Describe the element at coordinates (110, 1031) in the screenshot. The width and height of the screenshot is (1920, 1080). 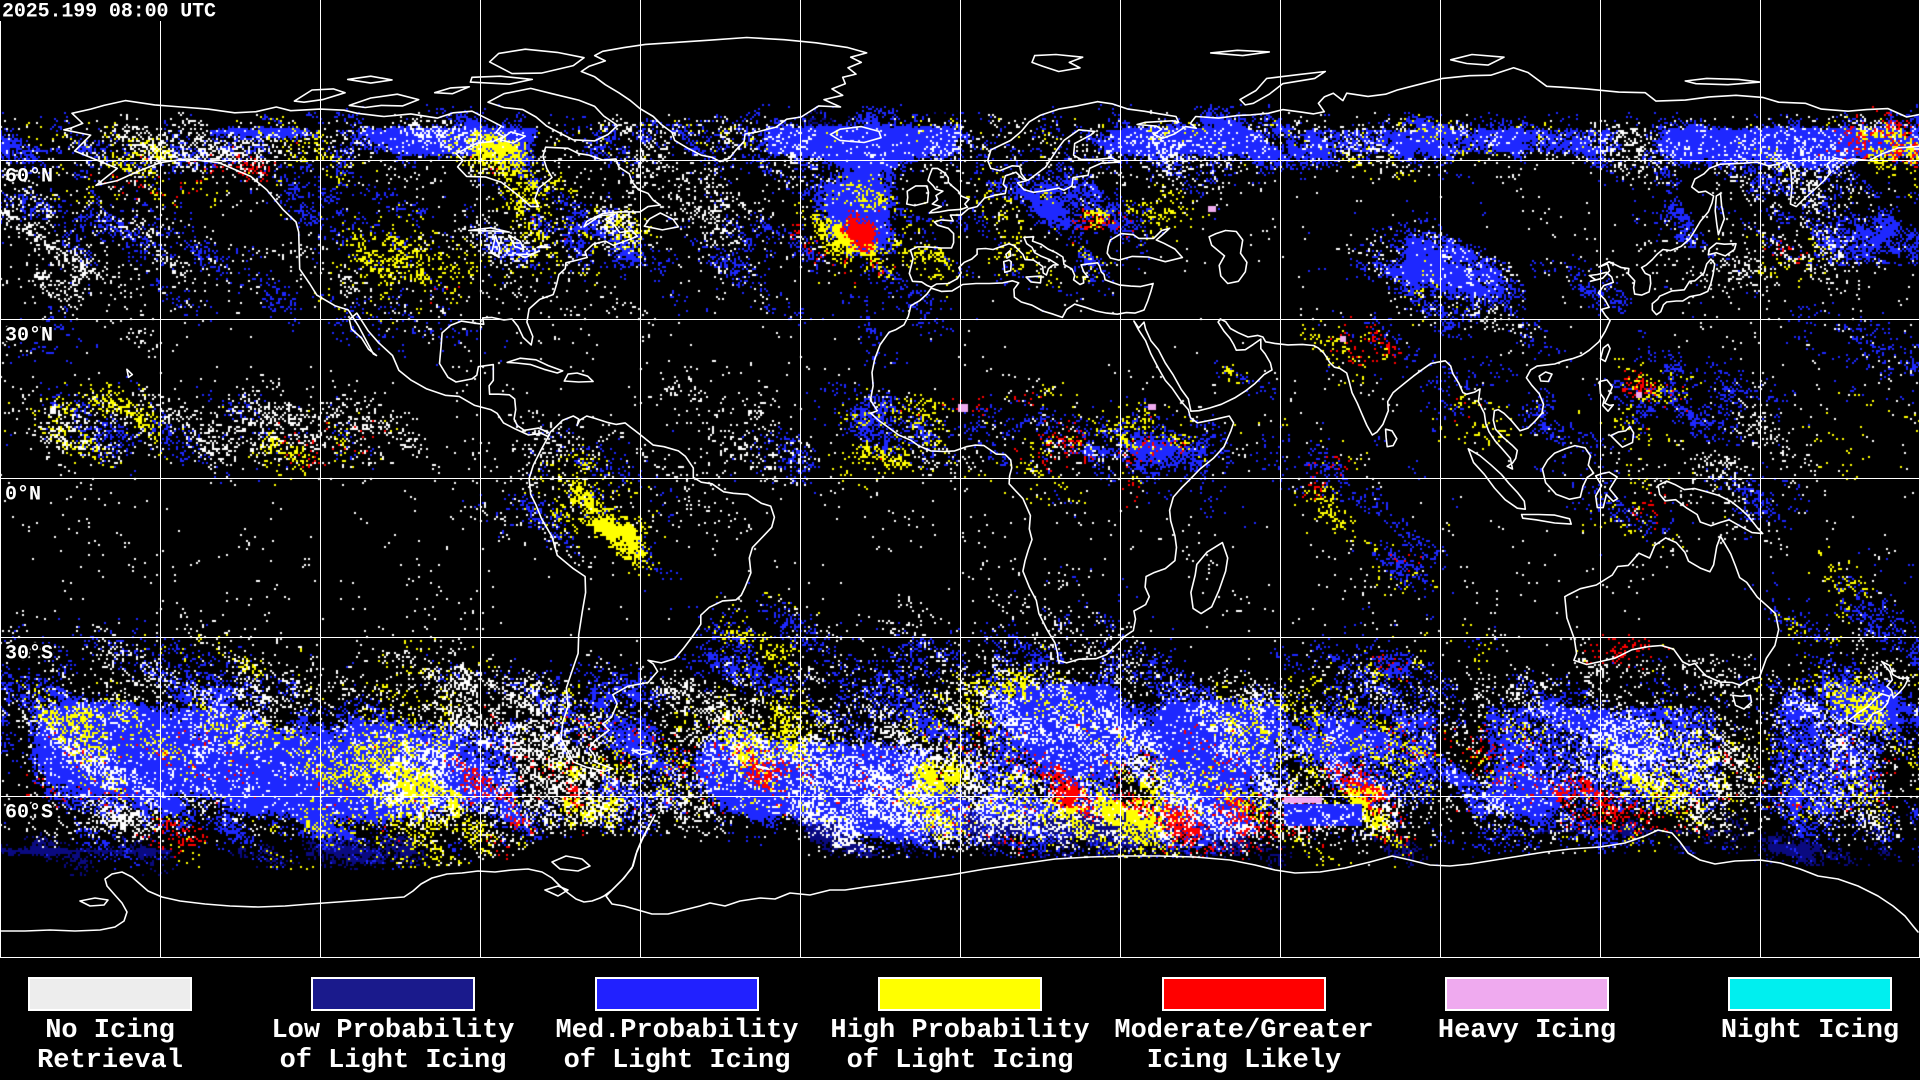
I see `svg-text: No Icing` at that location.